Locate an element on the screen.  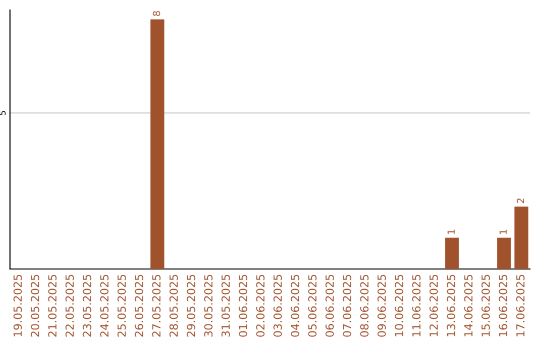
x-tick-label: 19.05.2025 is located at coordinates (17, 305).